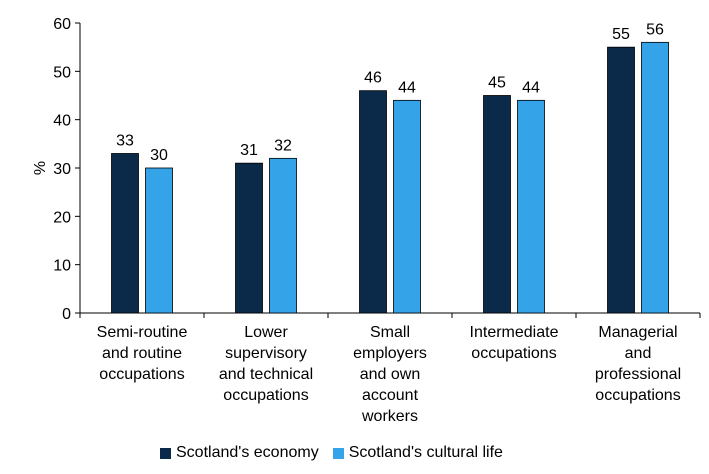 Image resolution: width=709 pixels, height=474 pixels. What do you see at coordinates (247, 452) in the screenshot?
I see `legend-label-economy: Scotland's economy` at bounding box center [247, 452].